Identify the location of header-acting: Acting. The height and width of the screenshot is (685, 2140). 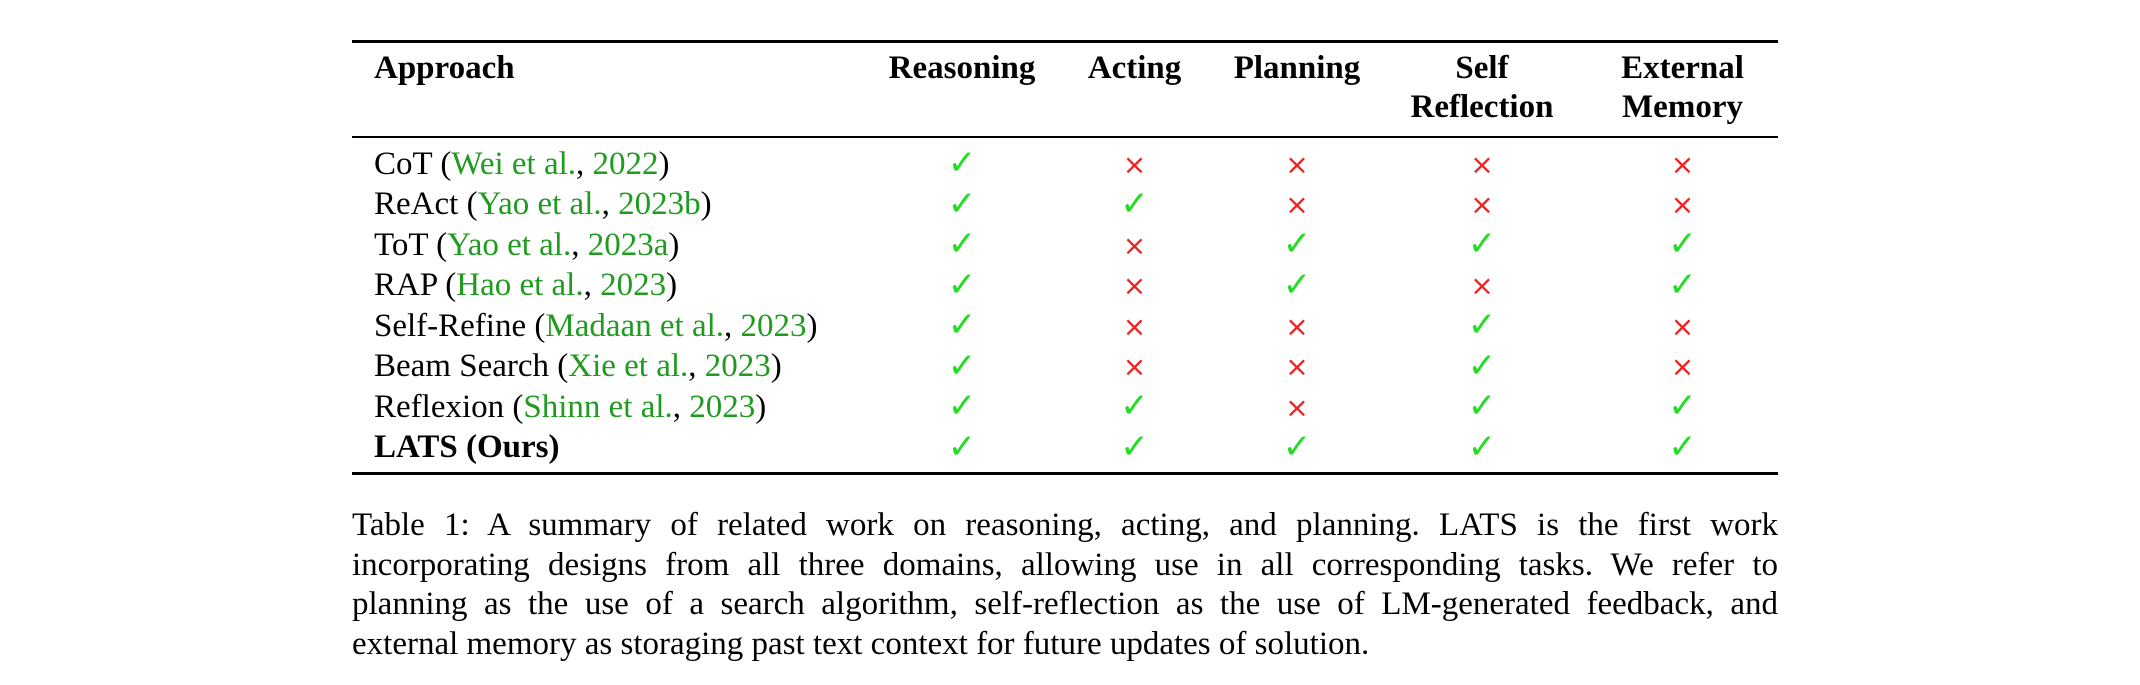
(1134, 68).